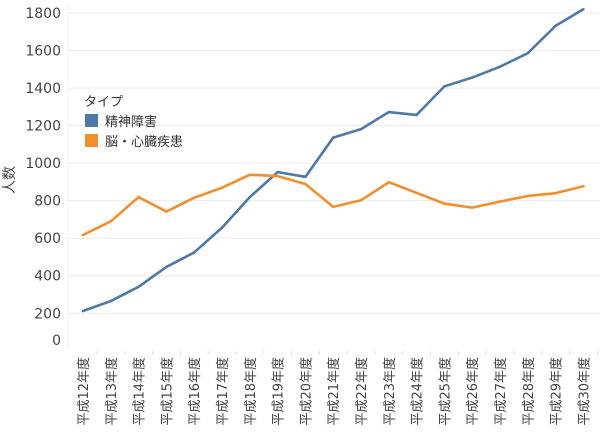 The height and width of the screenshot is (433, 600). Describe the element at coordinates (131, 122) in the screenshot. I see `legend-label-0: 精神障害` at that location.